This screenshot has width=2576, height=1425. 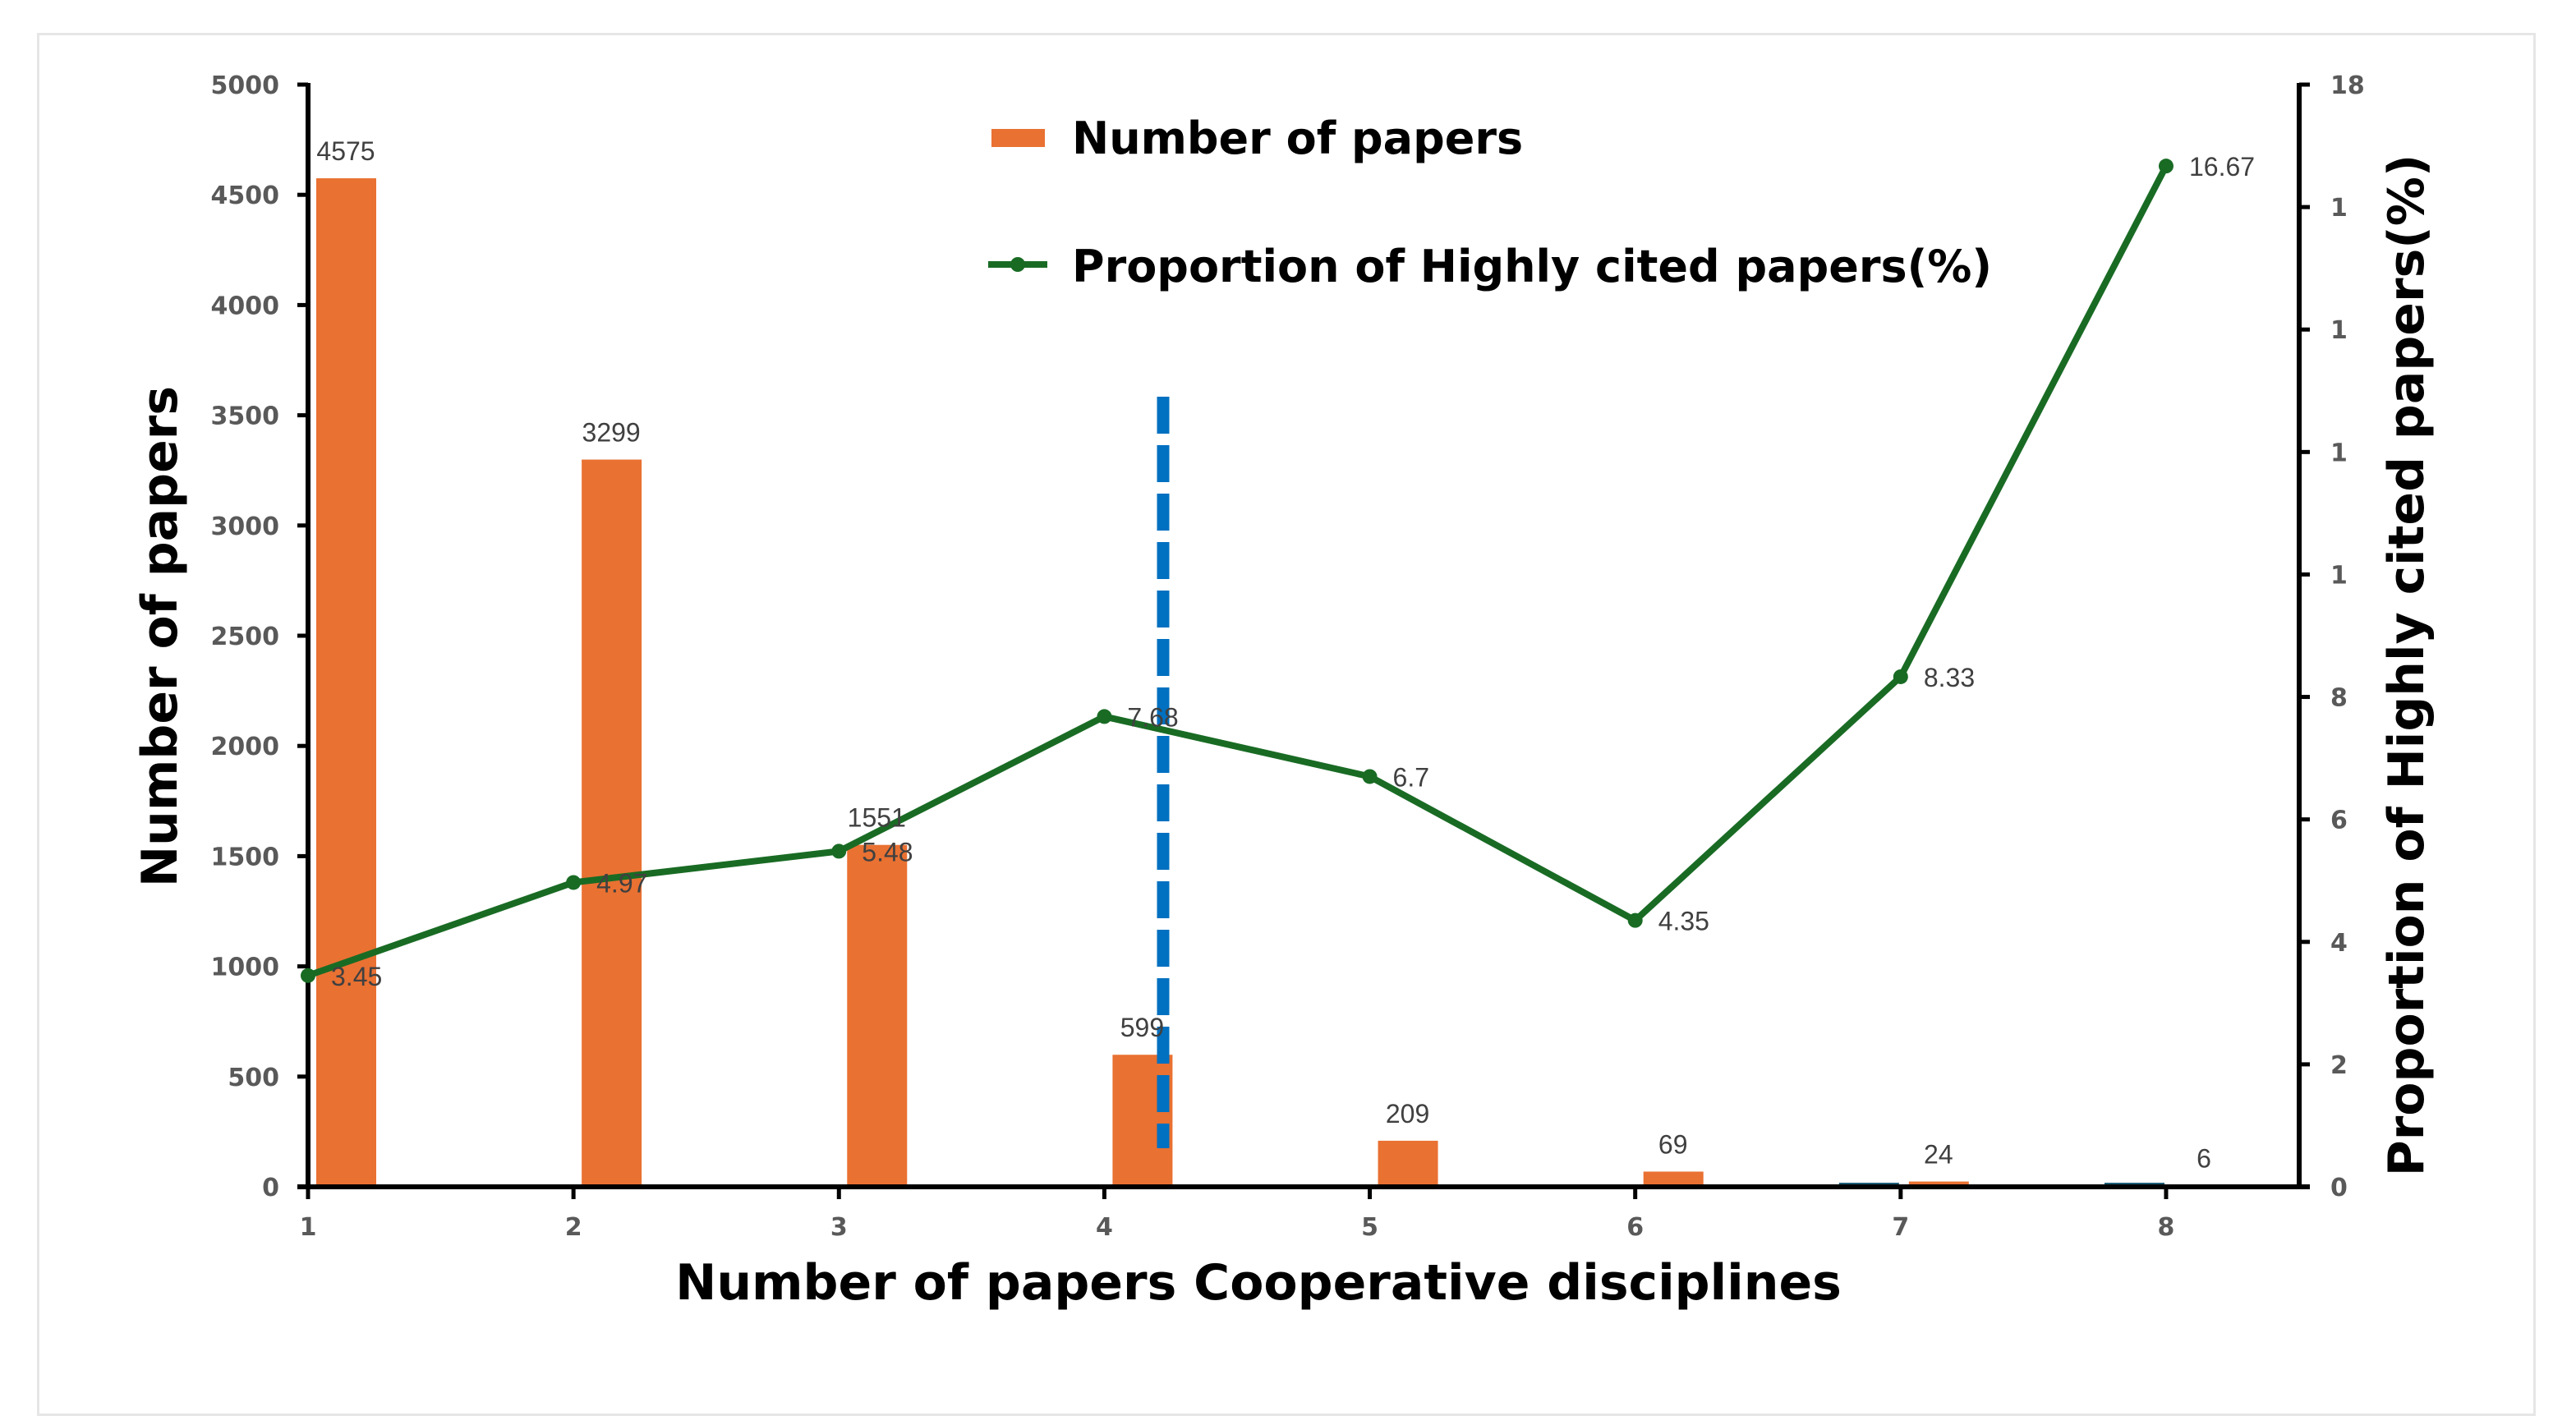 I want to click on left-tick-label: 2000, so click(x=245, y=747).